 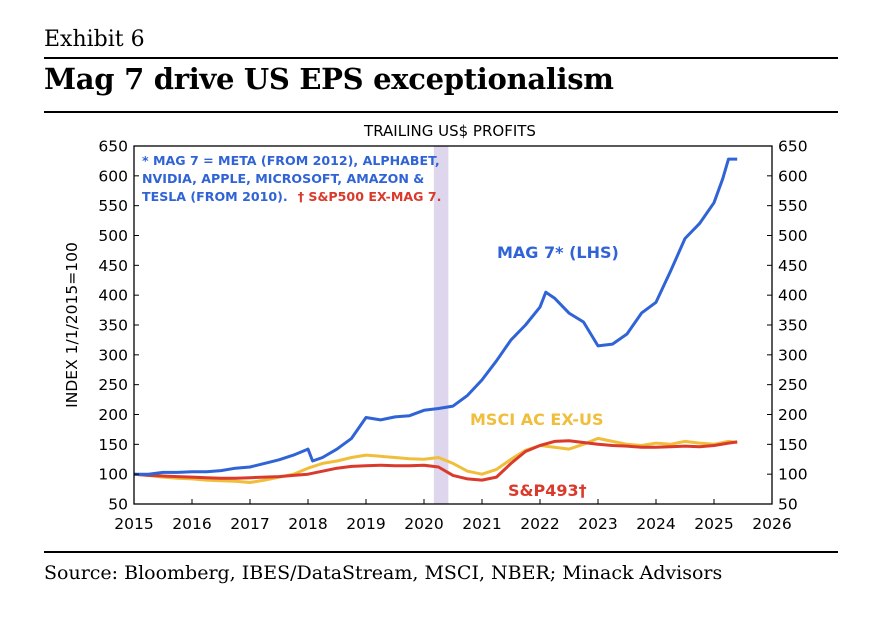 I want to click on x-tick-label: 2017, so click(x=249, y=524).